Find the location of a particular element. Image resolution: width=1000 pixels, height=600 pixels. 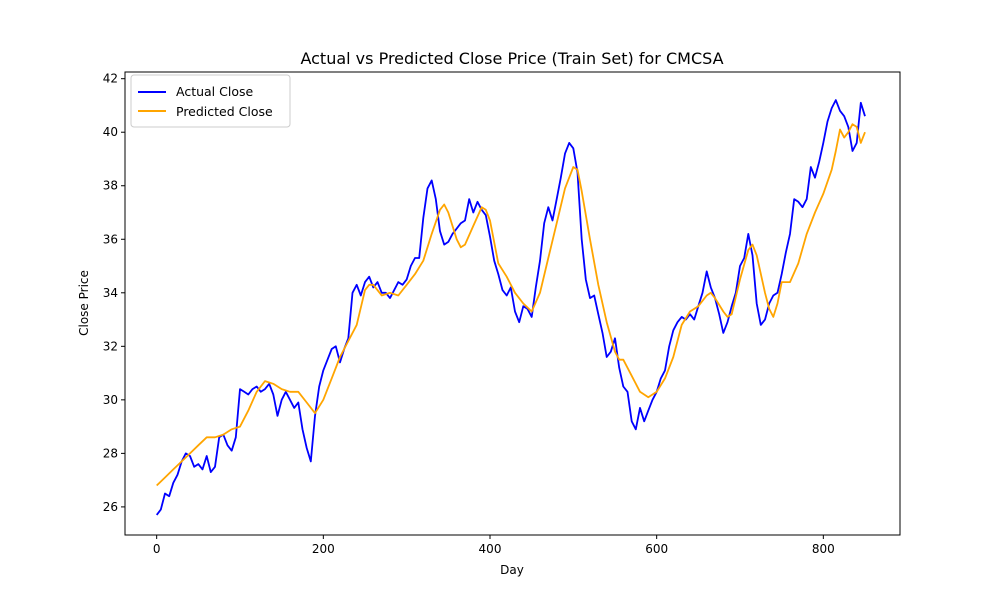

y-tick-label: 34 is located at coordinates (110, 293).